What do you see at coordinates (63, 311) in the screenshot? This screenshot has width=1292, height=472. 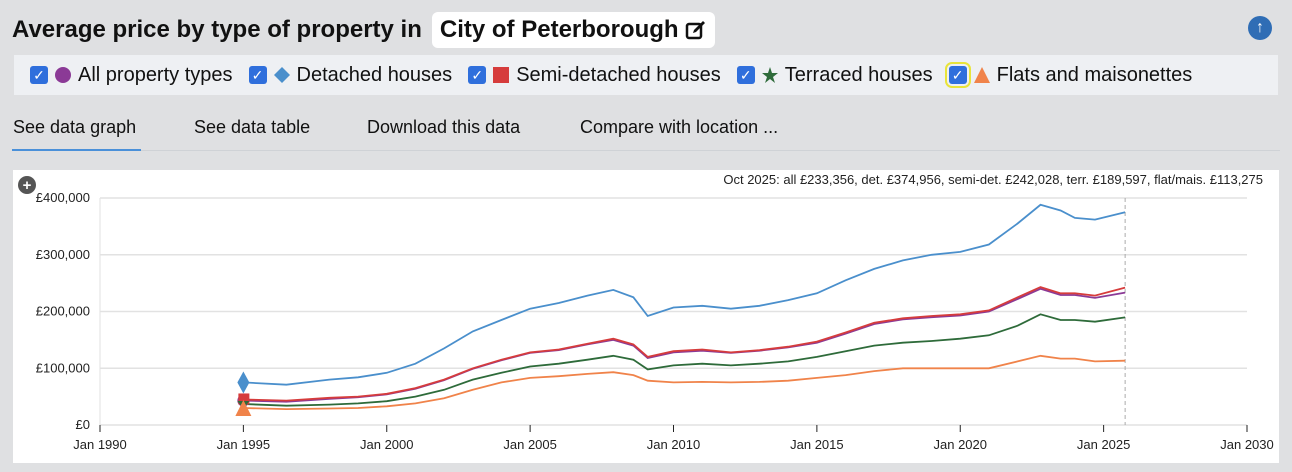 I see `y-tick-label: £200,000` at bounding box center [63, 311].